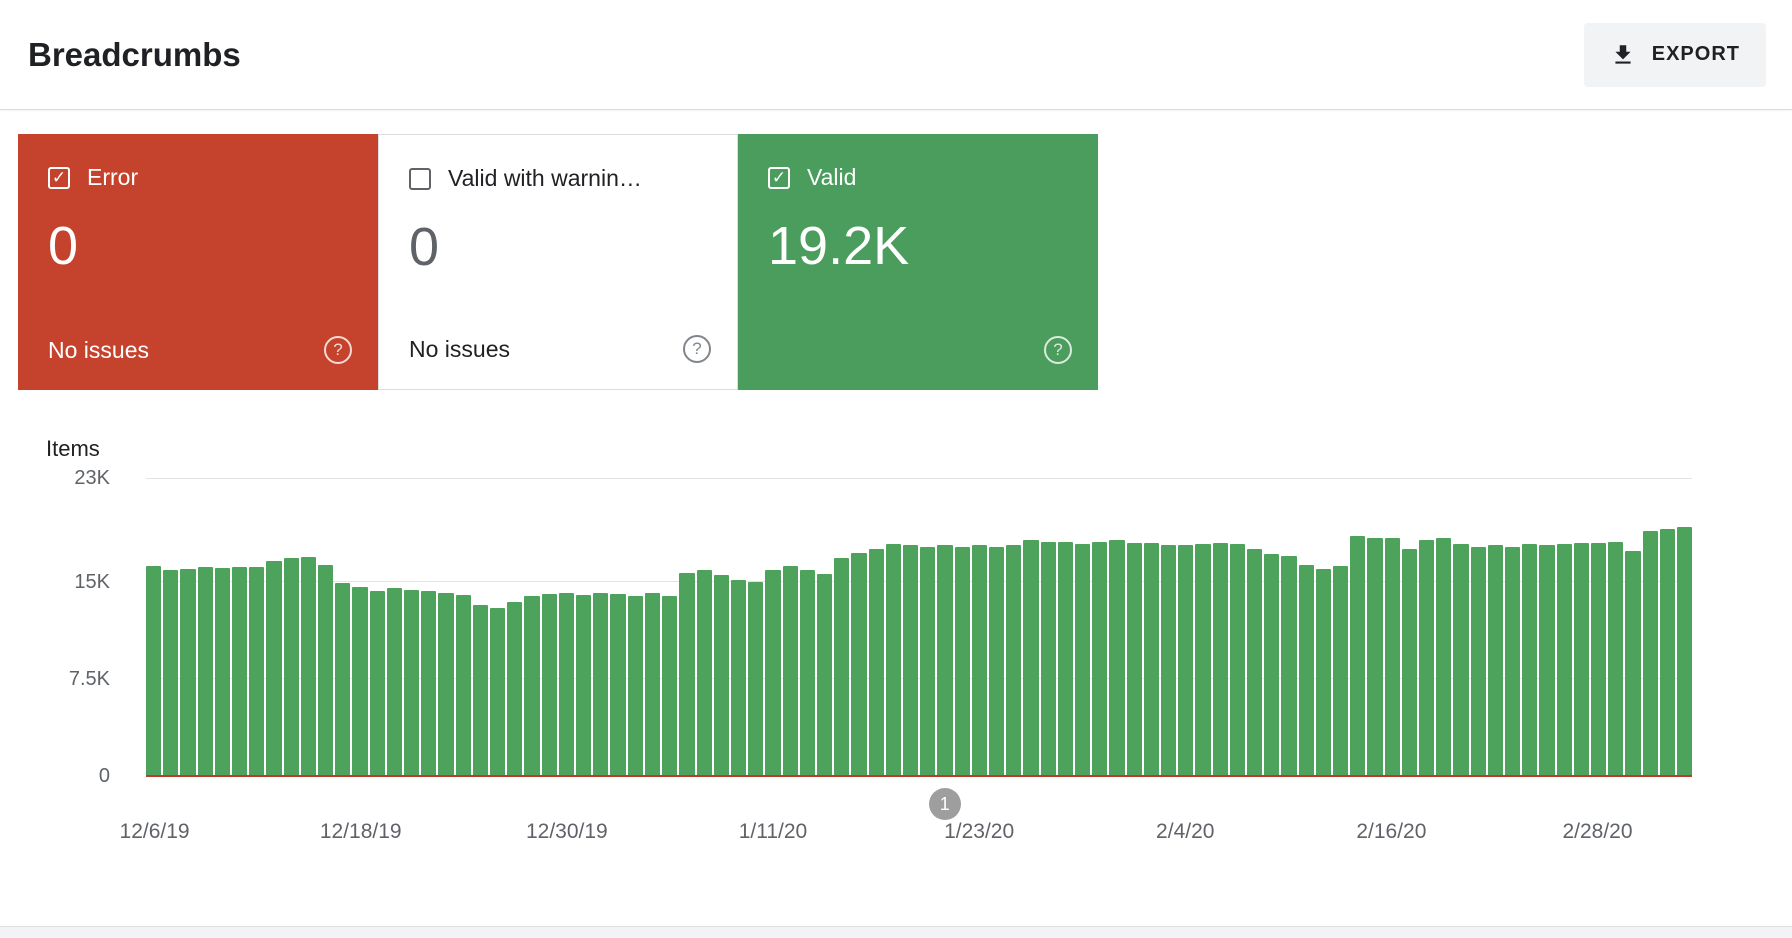 This screenshot has width=1792, height=938. I want to click on valid-card: ✓ Valid 19.2K ?, so click(918, 262).